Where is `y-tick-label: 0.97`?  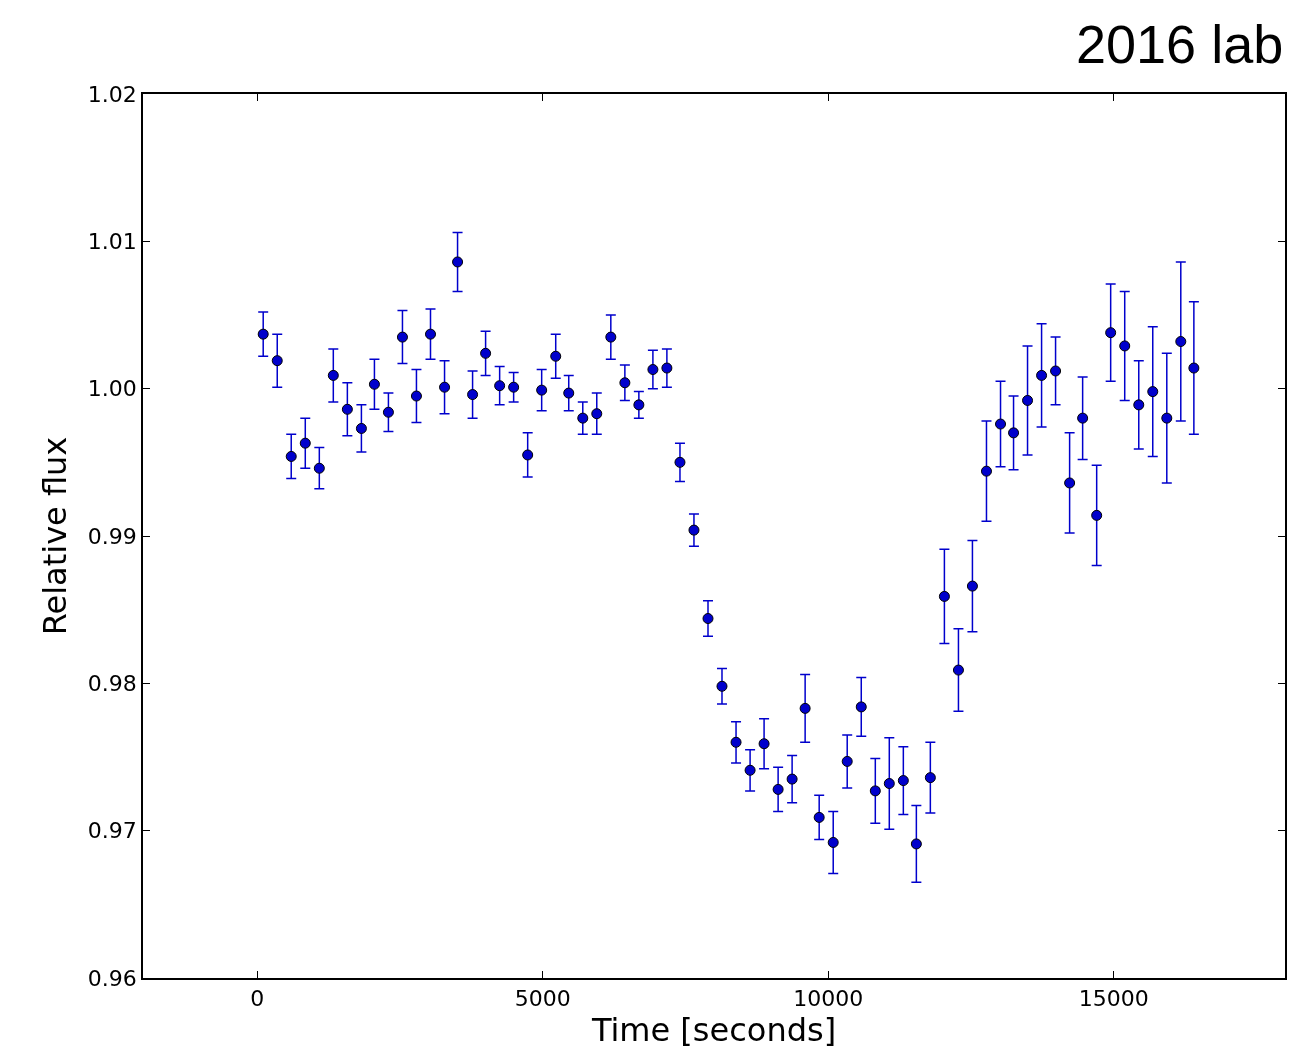
y-tick-label: 0.97 is located at coordinates (112, 831).